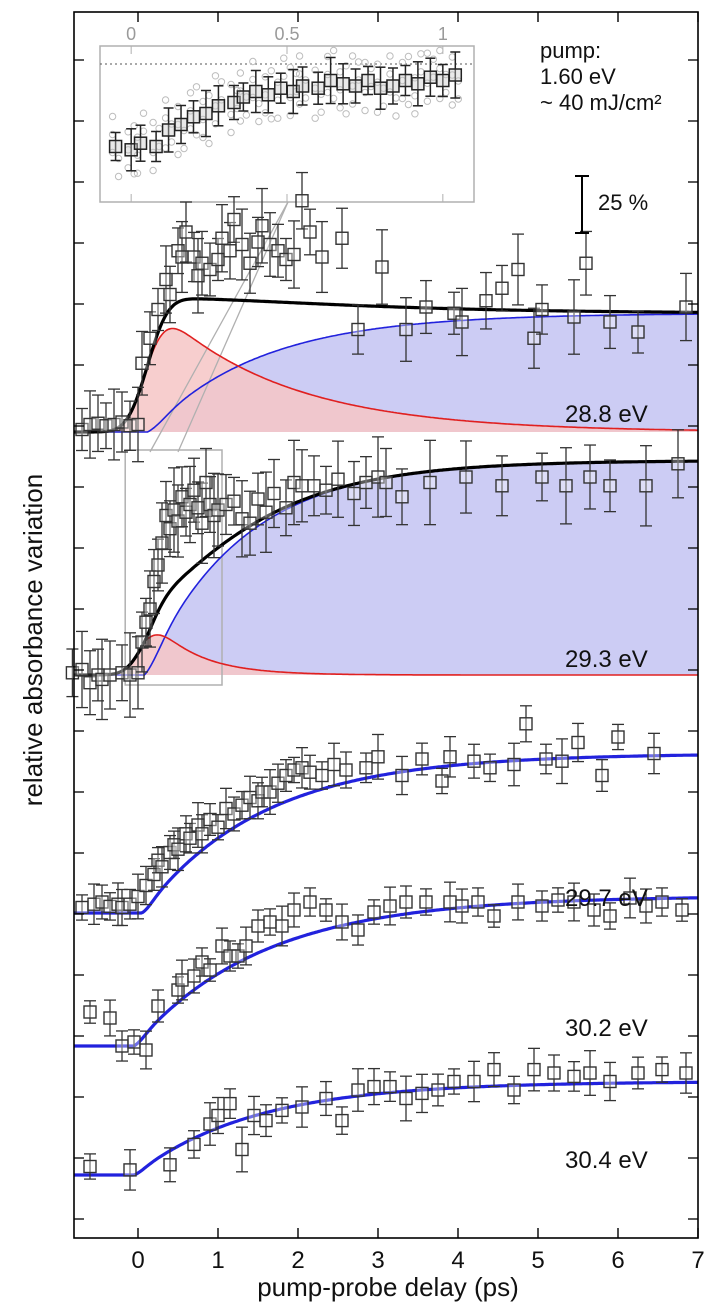  I want to click on x-tick-label: 1, so click(217, 1260).